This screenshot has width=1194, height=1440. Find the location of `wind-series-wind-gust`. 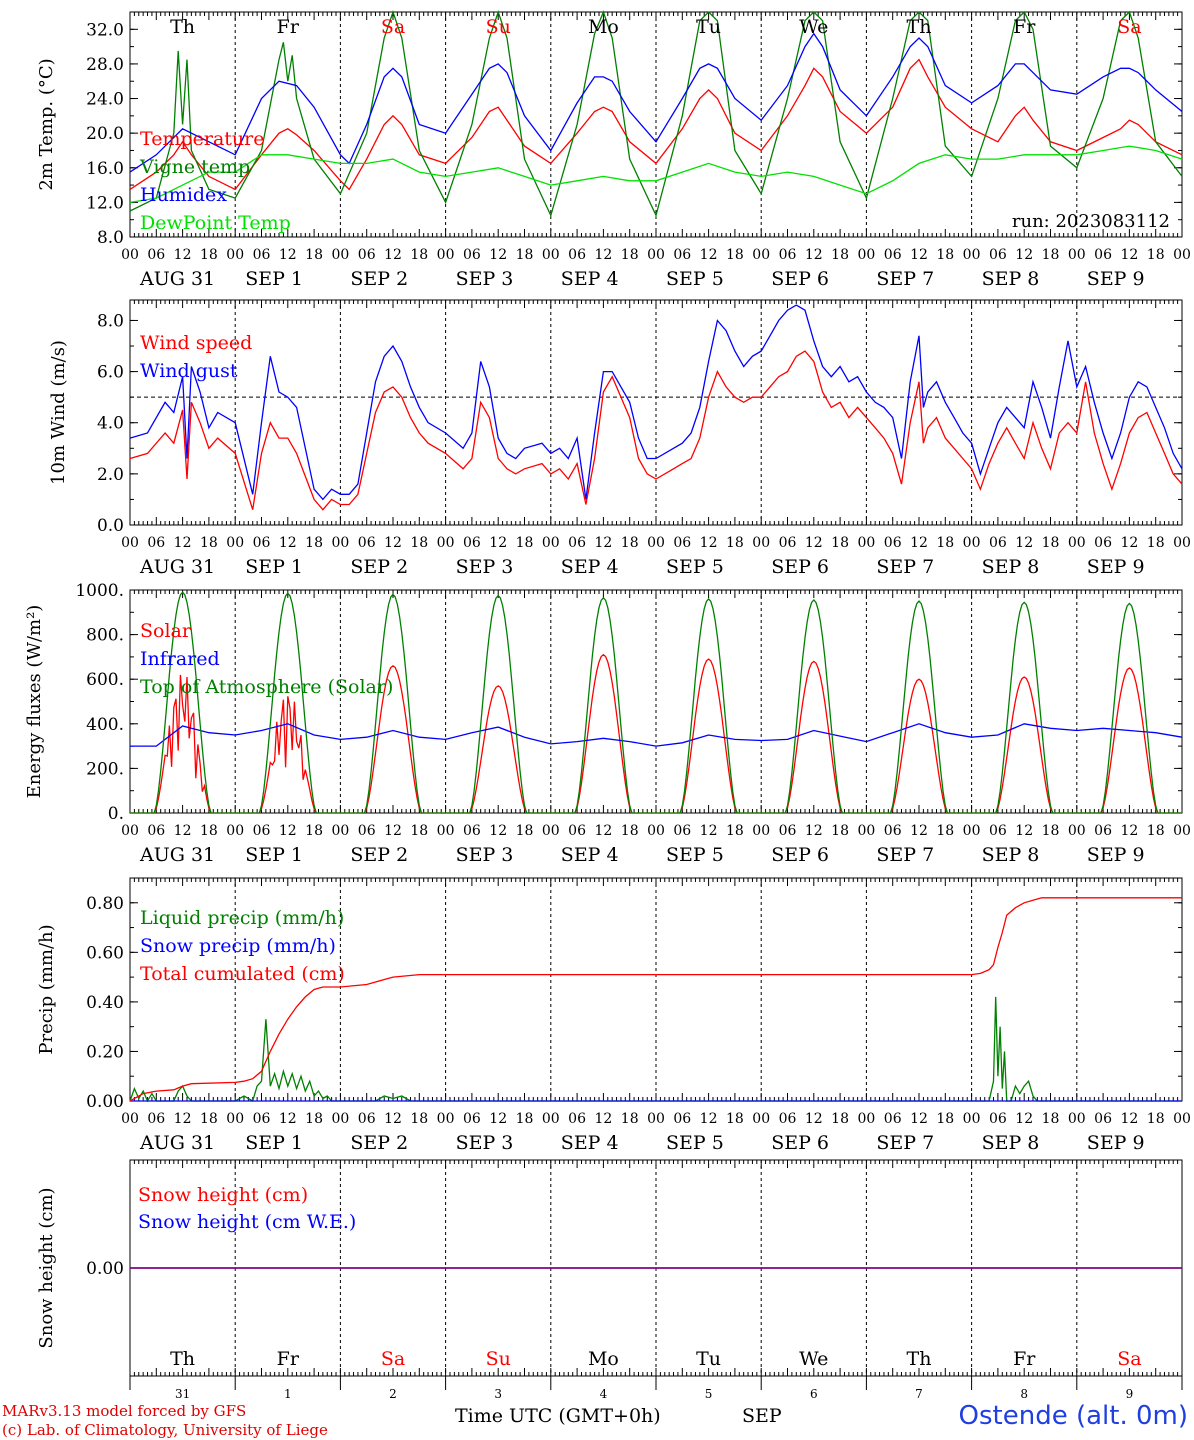

wind-series-wind-gust is located at coordinates (656, 402).